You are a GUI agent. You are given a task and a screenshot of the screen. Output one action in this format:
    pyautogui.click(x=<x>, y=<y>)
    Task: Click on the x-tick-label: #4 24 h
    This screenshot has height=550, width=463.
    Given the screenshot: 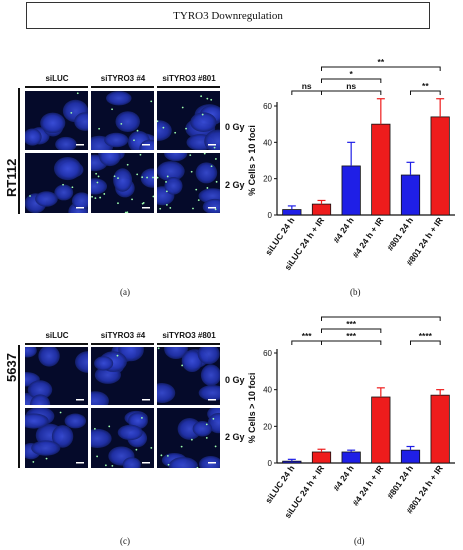 What is the action you would take?
    pyautogui.click(x=343, y=477)
    